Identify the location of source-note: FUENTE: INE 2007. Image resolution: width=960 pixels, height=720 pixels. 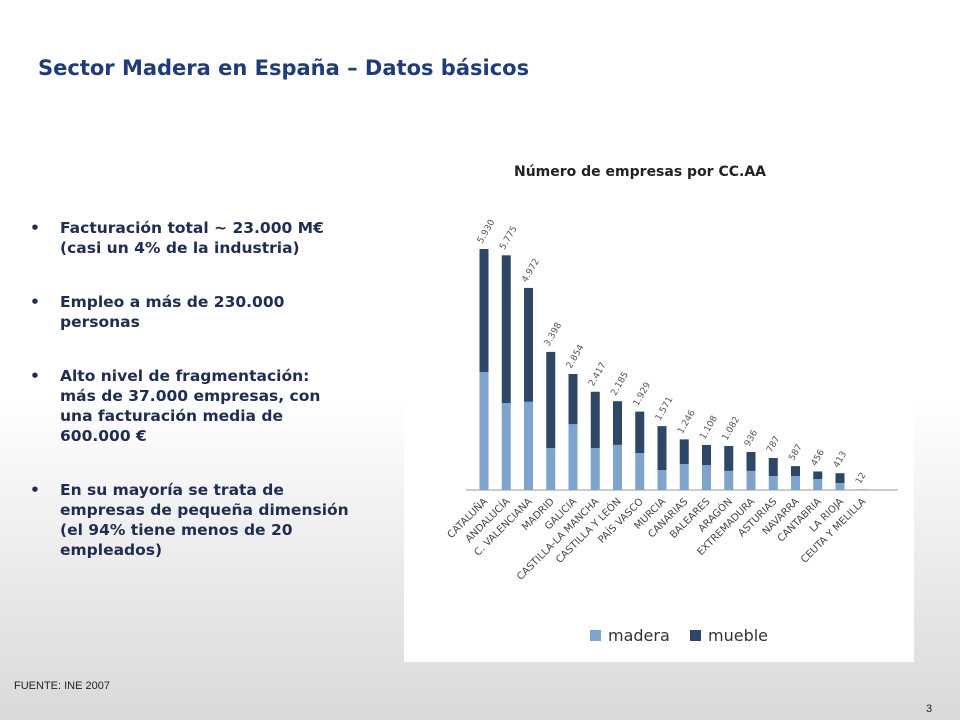
(62, 686).